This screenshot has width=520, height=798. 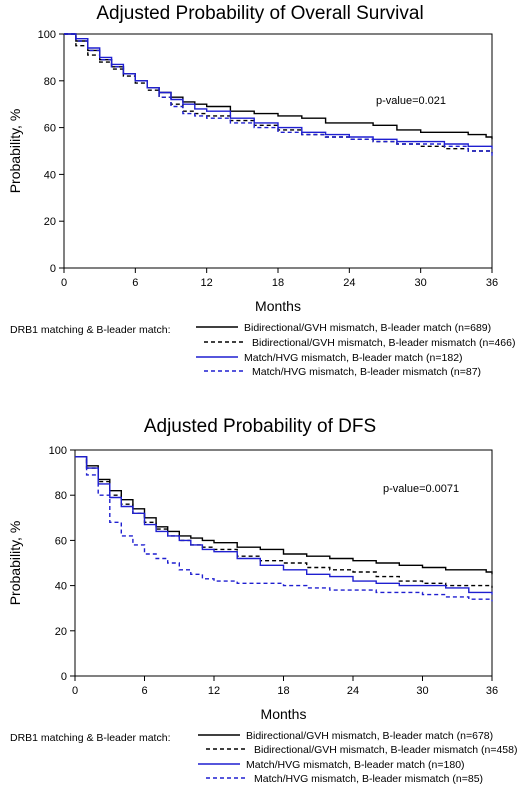 What do you see at coordinates (421, 489) in the screenshot?
I see `p-value-annotation: p-value=0.0071` at bounding box center [421, 489].